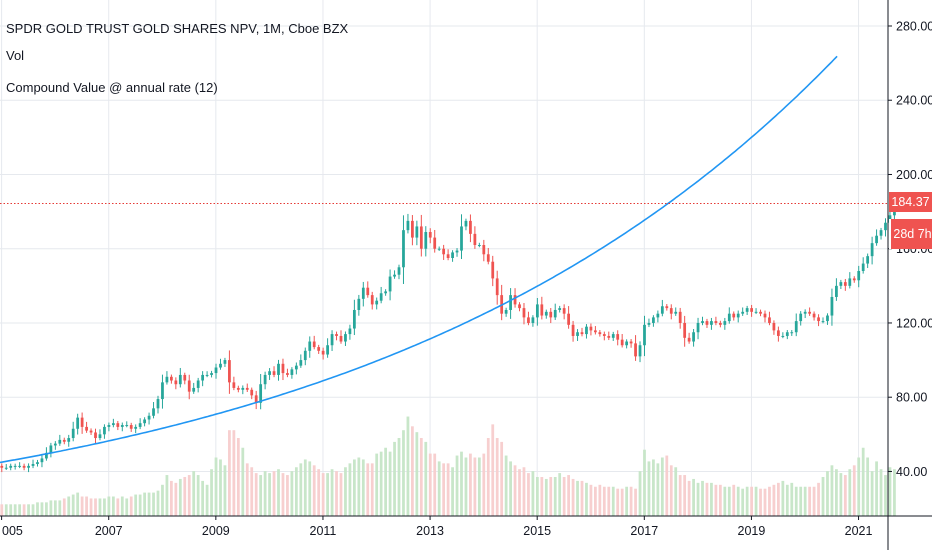  Describe the element at coordinates (430, 531) in the screenshot. I see `time-axis-tick-label: 2013` at that location.